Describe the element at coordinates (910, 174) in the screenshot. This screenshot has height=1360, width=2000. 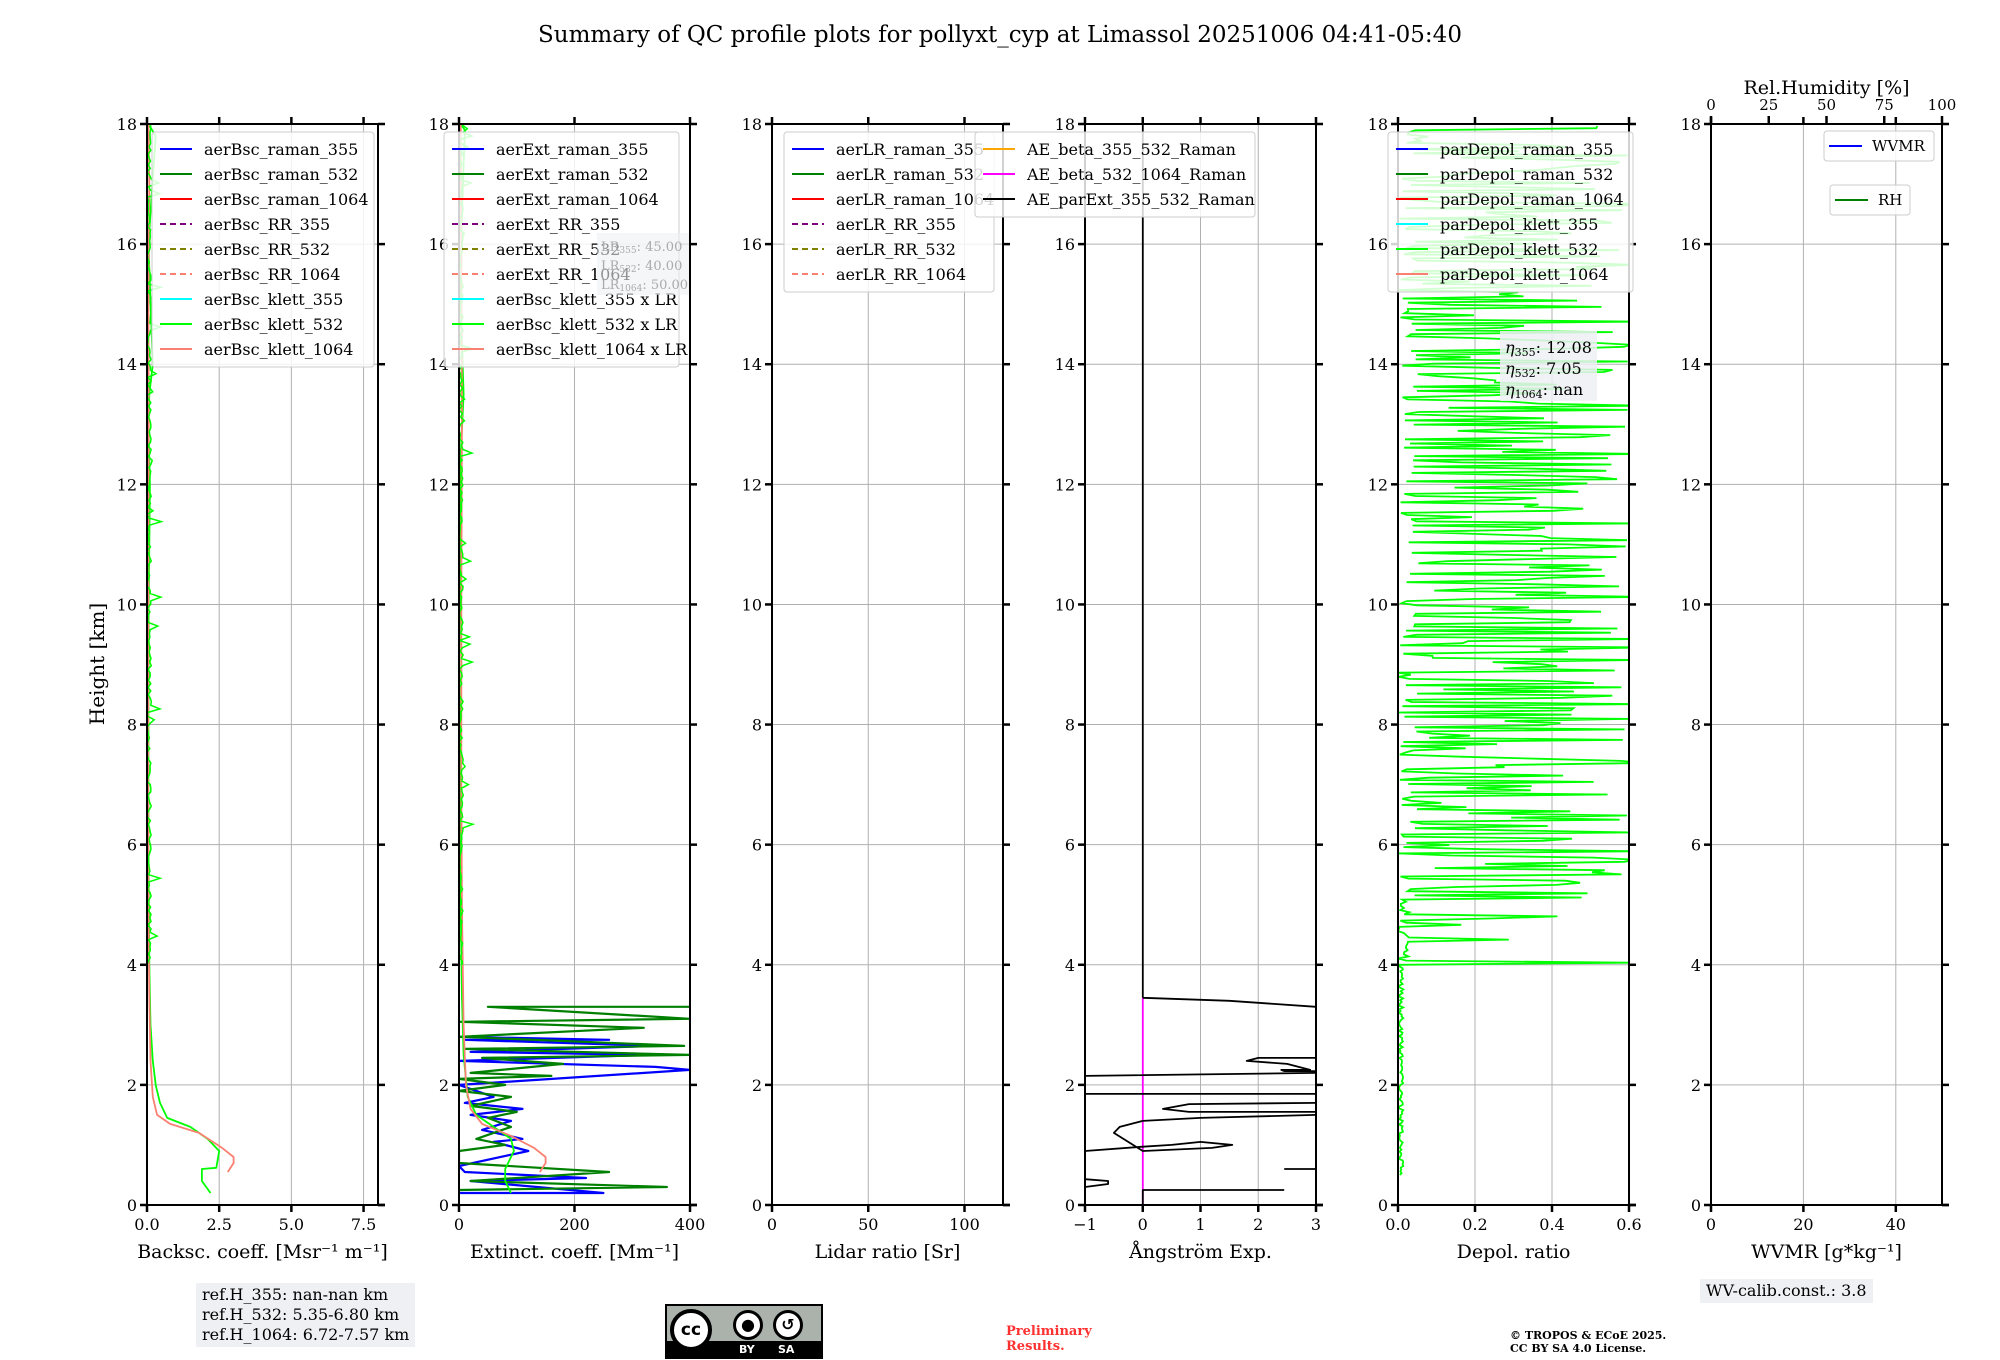
I see `legend-label: aerLR_raman_532` at that location.